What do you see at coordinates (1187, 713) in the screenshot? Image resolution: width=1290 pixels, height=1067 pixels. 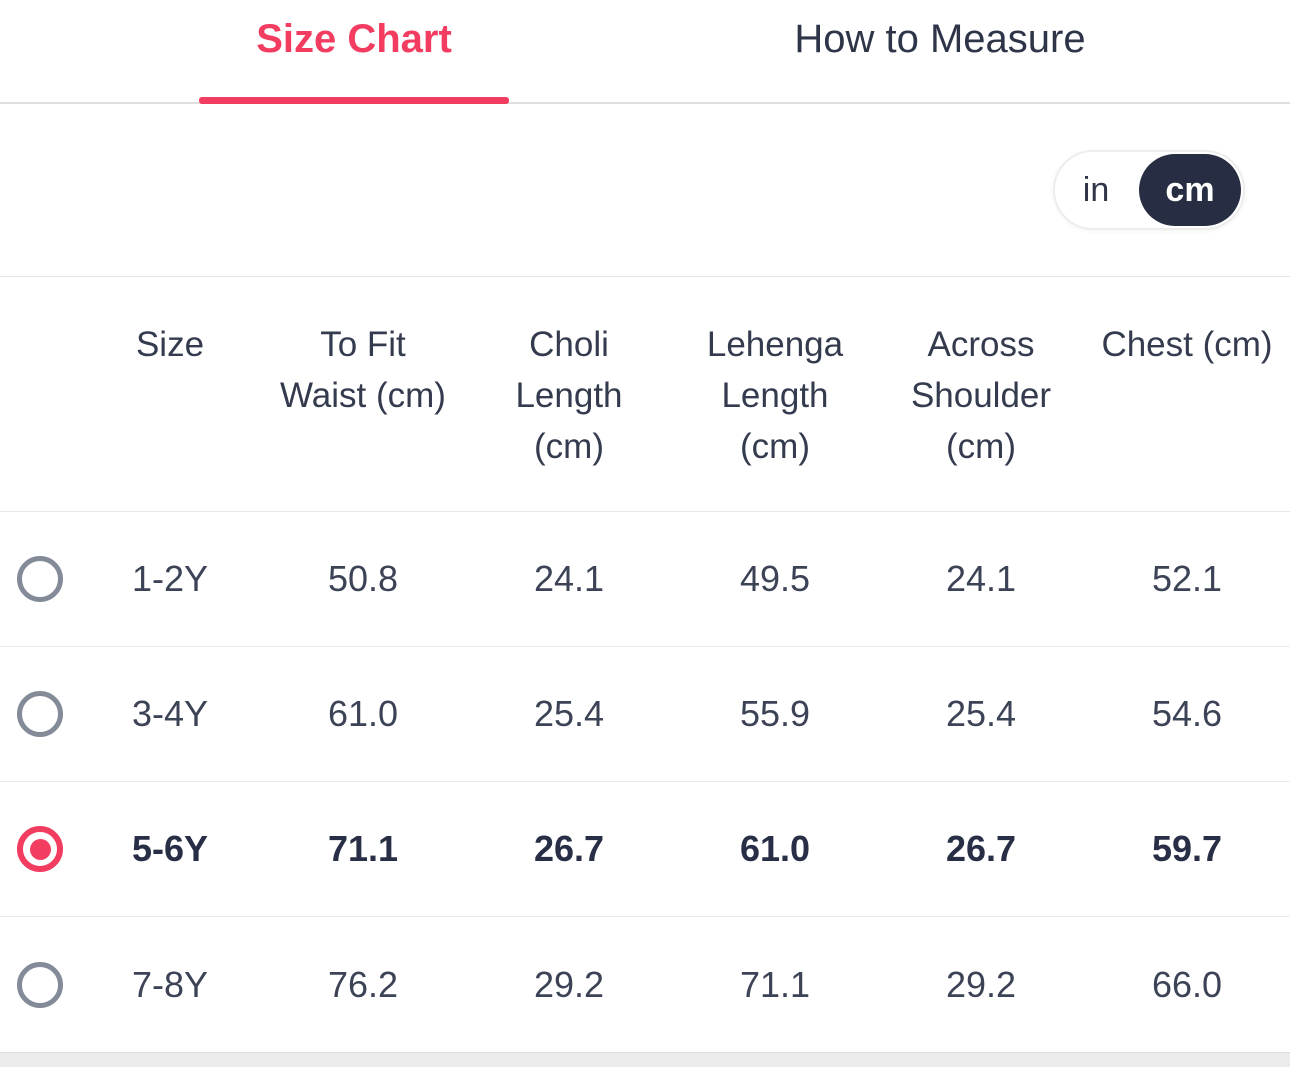 I see `cell-chest: 54.6` at bounding box center [1187, 713].